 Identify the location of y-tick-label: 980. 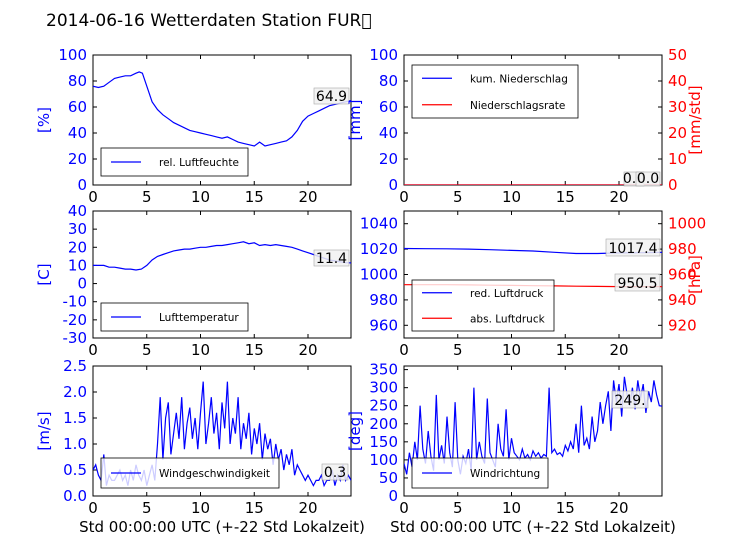
(383, 300).